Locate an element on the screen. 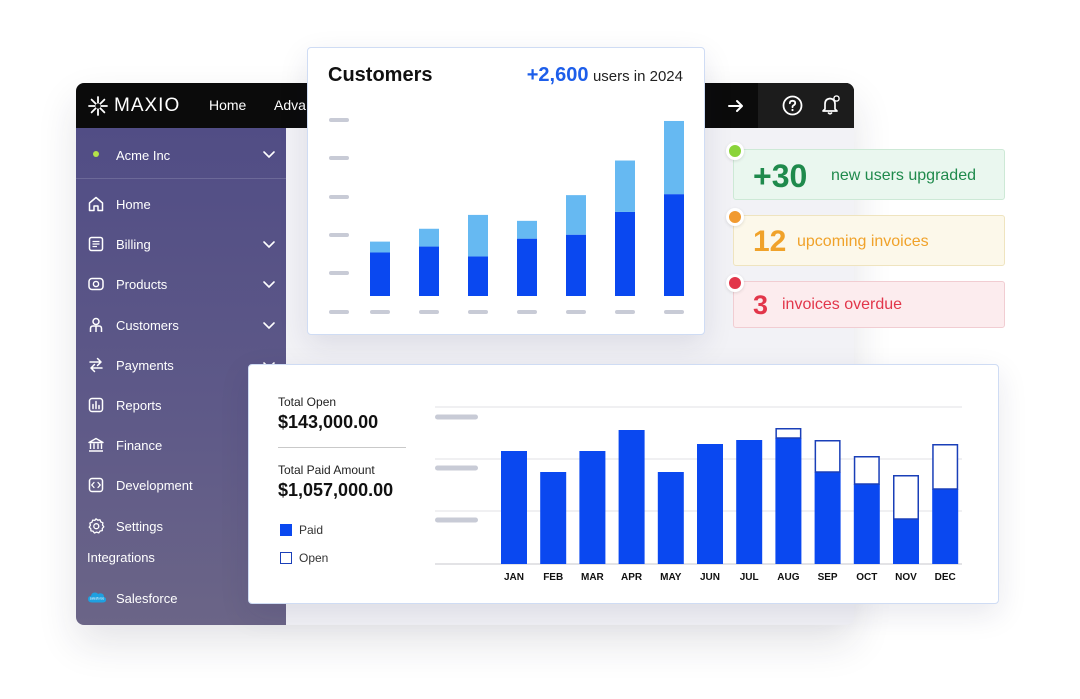  sidebar-item-settings: Settings is located at coordinates (181, 527).